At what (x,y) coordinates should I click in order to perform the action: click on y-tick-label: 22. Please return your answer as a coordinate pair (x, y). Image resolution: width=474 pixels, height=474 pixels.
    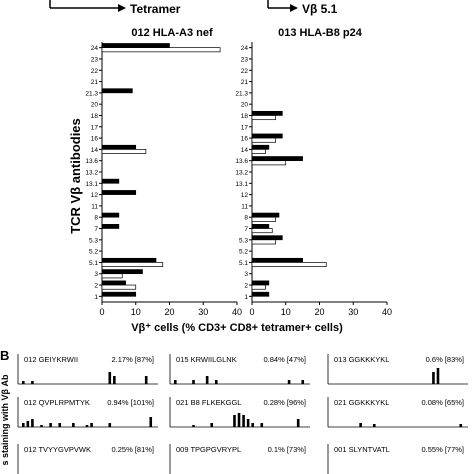
    Looking at the image, I should click on (95, 71).